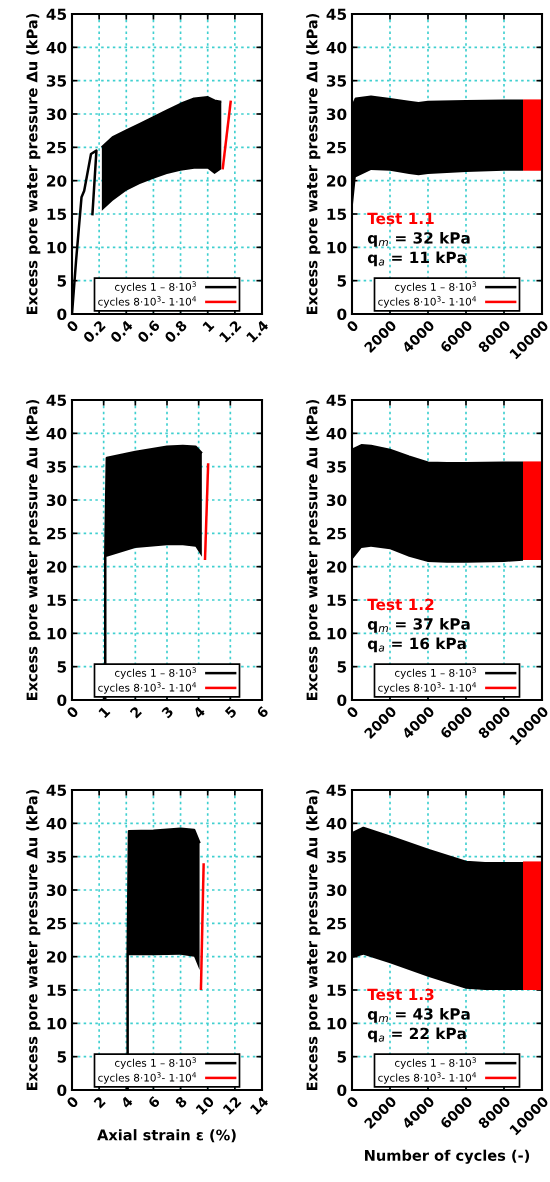 The width and height of the screenshot is (550, 1182). Describe the element at coordinates (232, 1105) in the screenshot. I see `x-tick-label: 12` at that location.